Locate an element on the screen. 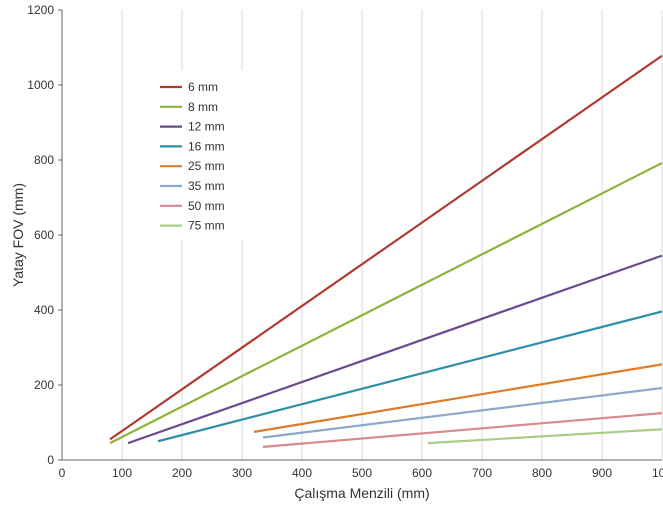 The image size is (663, 508). x-tick-label: 300 is located at coordinates (242, 473).